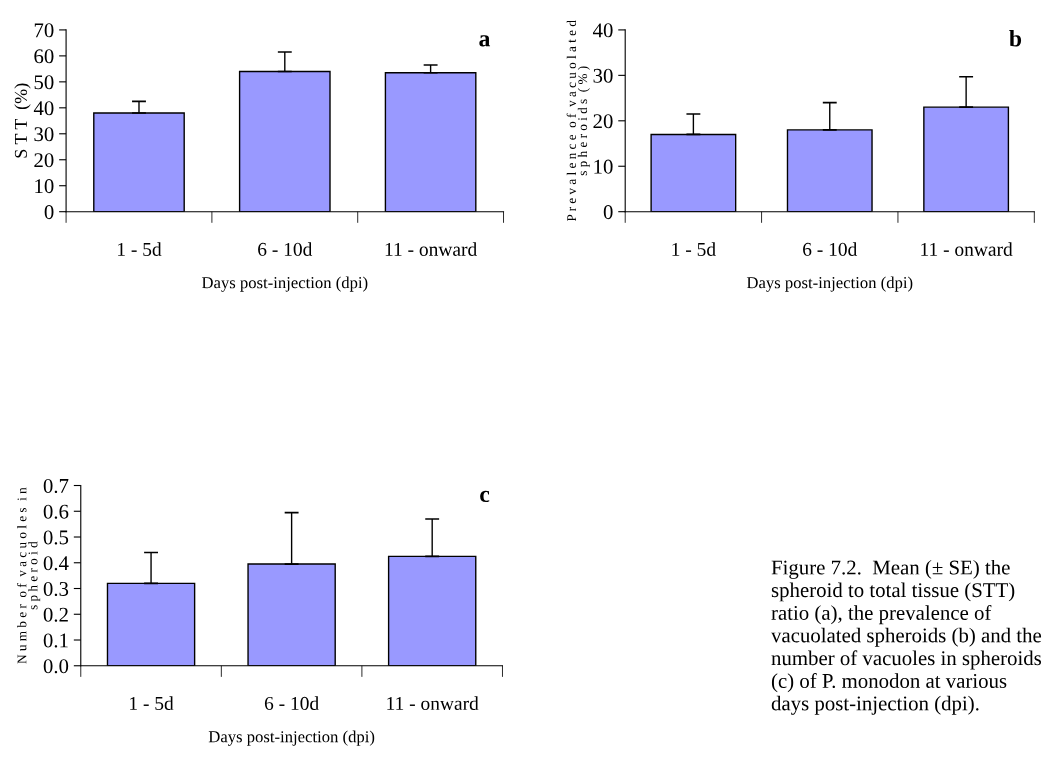  Describe the element at coordinates (485, 496) in the screenshot. I see `chart-title: c` at that location.